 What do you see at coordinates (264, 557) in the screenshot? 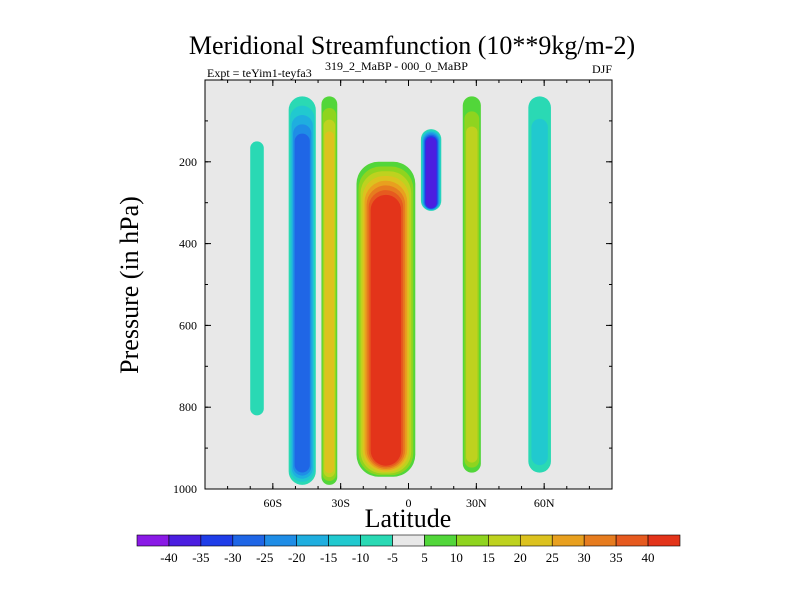
I see `colorbar-label: -25` at bounding box center [264, 557].